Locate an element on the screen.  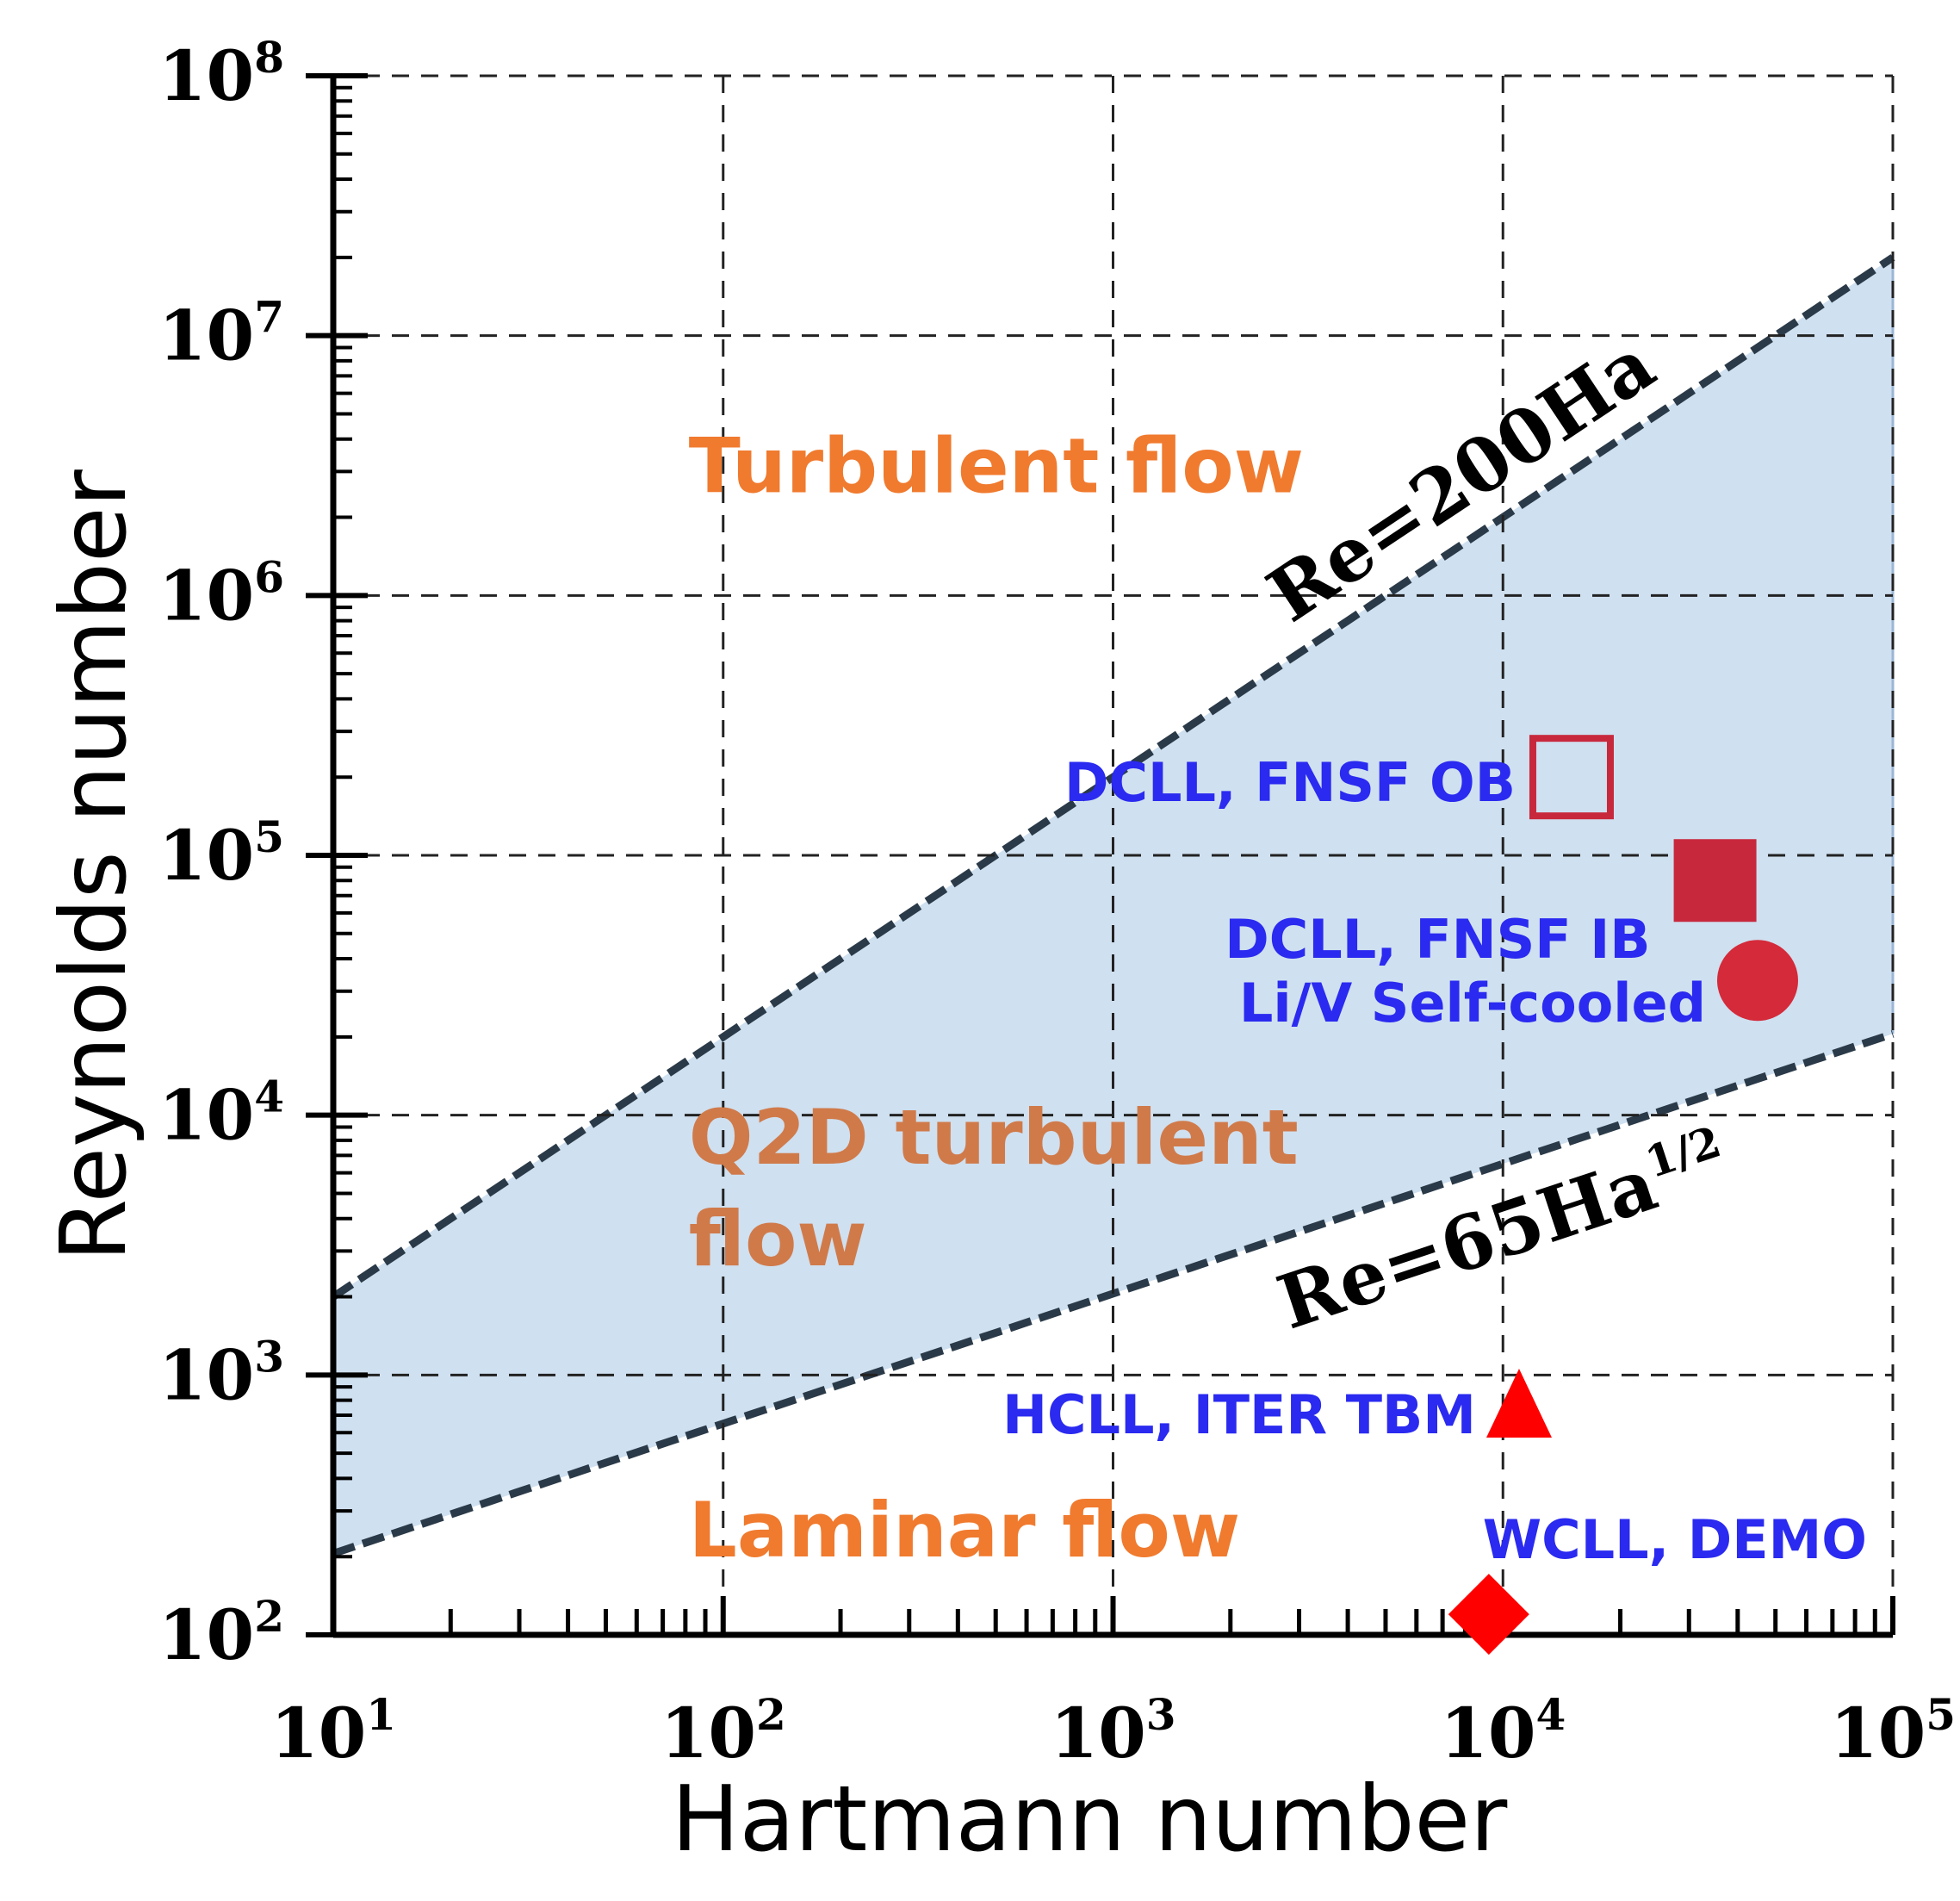
lower-line-label-exponent: 1/2 is located at coordinates (1683, 1151).